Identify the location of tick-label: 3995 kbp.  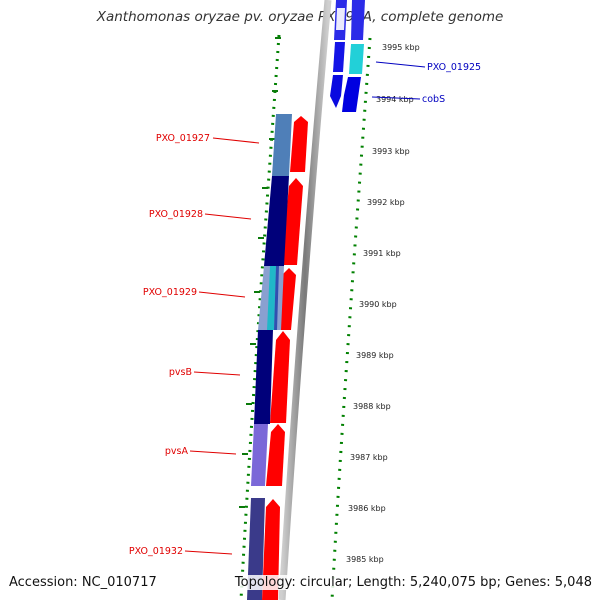
(401, 47).